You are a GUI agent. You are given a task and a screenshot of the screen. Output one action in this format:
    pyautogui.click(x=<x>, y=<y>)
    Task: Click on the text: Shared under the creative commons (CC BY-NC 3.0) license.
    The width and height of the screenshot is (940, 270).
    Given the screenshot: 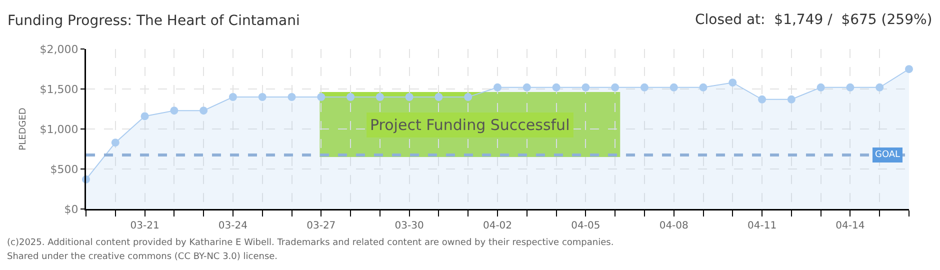 What is the action you would take?
    pyautogui.click(x=142, y=257)
    